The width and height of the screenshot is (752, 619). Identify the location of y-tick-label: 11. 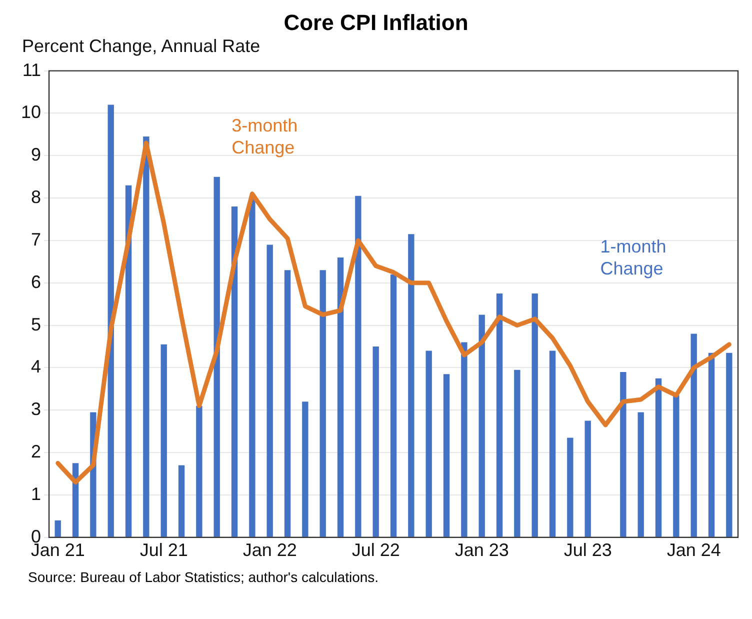
(32, 70).